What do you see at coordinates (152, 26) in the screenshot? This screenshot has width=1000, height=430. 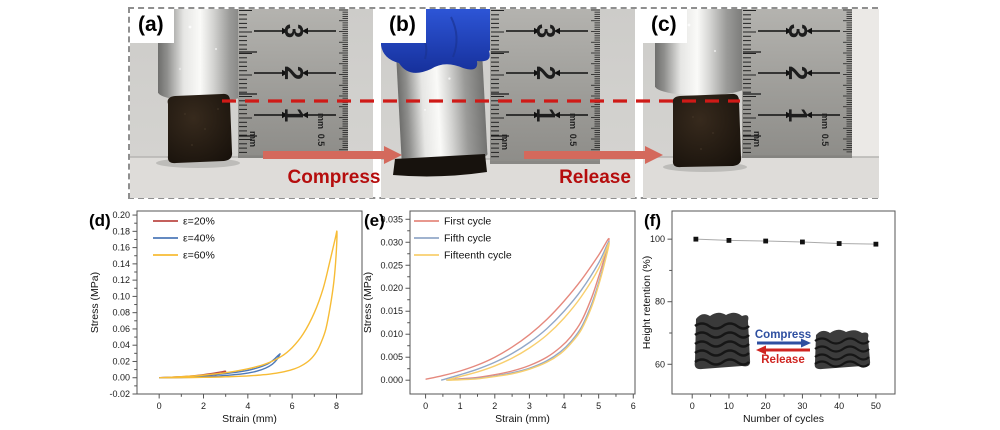 I see `panel-label-a: (a)` at bounding box center [152, 26].